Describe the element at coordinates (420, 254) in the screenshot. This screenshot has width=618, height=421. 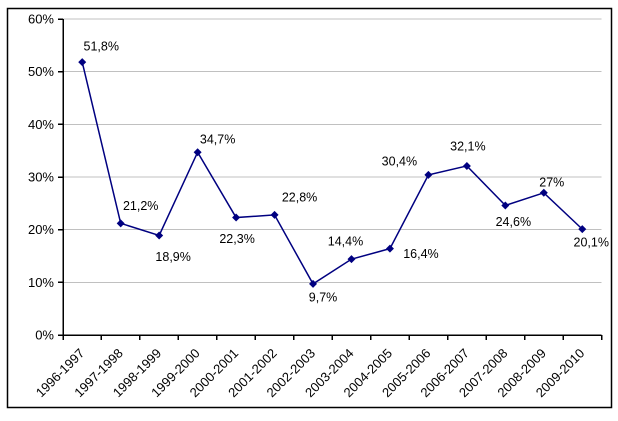
I see `data-point-label: 16,4%` at that location.